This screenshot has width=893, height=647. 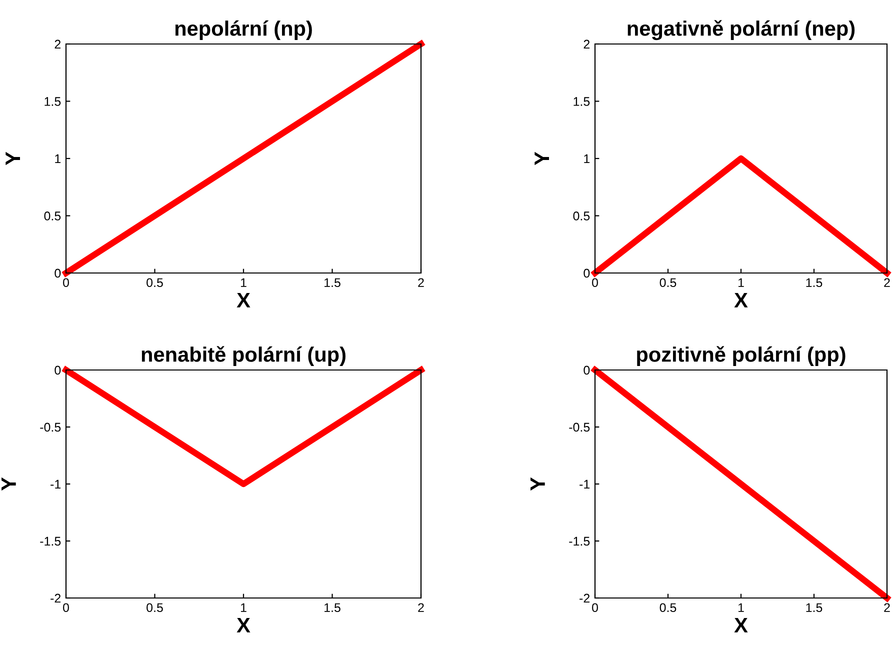 What do you see at coordinates (243, 30) in the screenshot?
I see `chart-title: nepolární (np)` at bounding box center [243, 30].